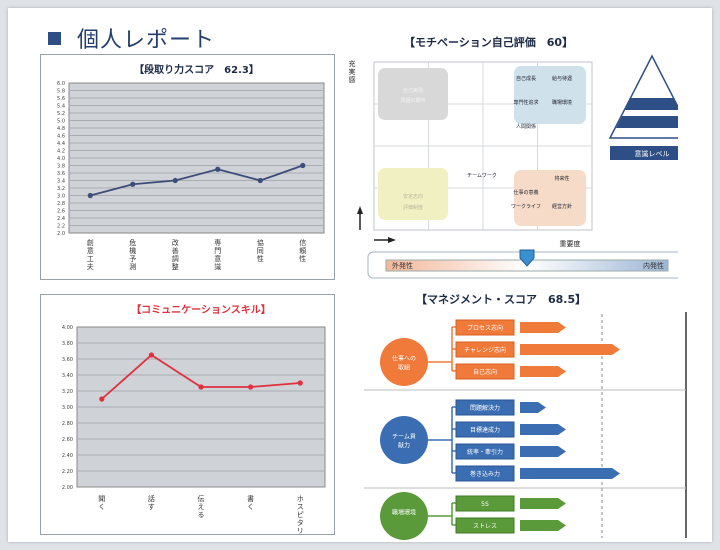  I want to click on pyramid-label: 意識レベル, so click(652, 153).